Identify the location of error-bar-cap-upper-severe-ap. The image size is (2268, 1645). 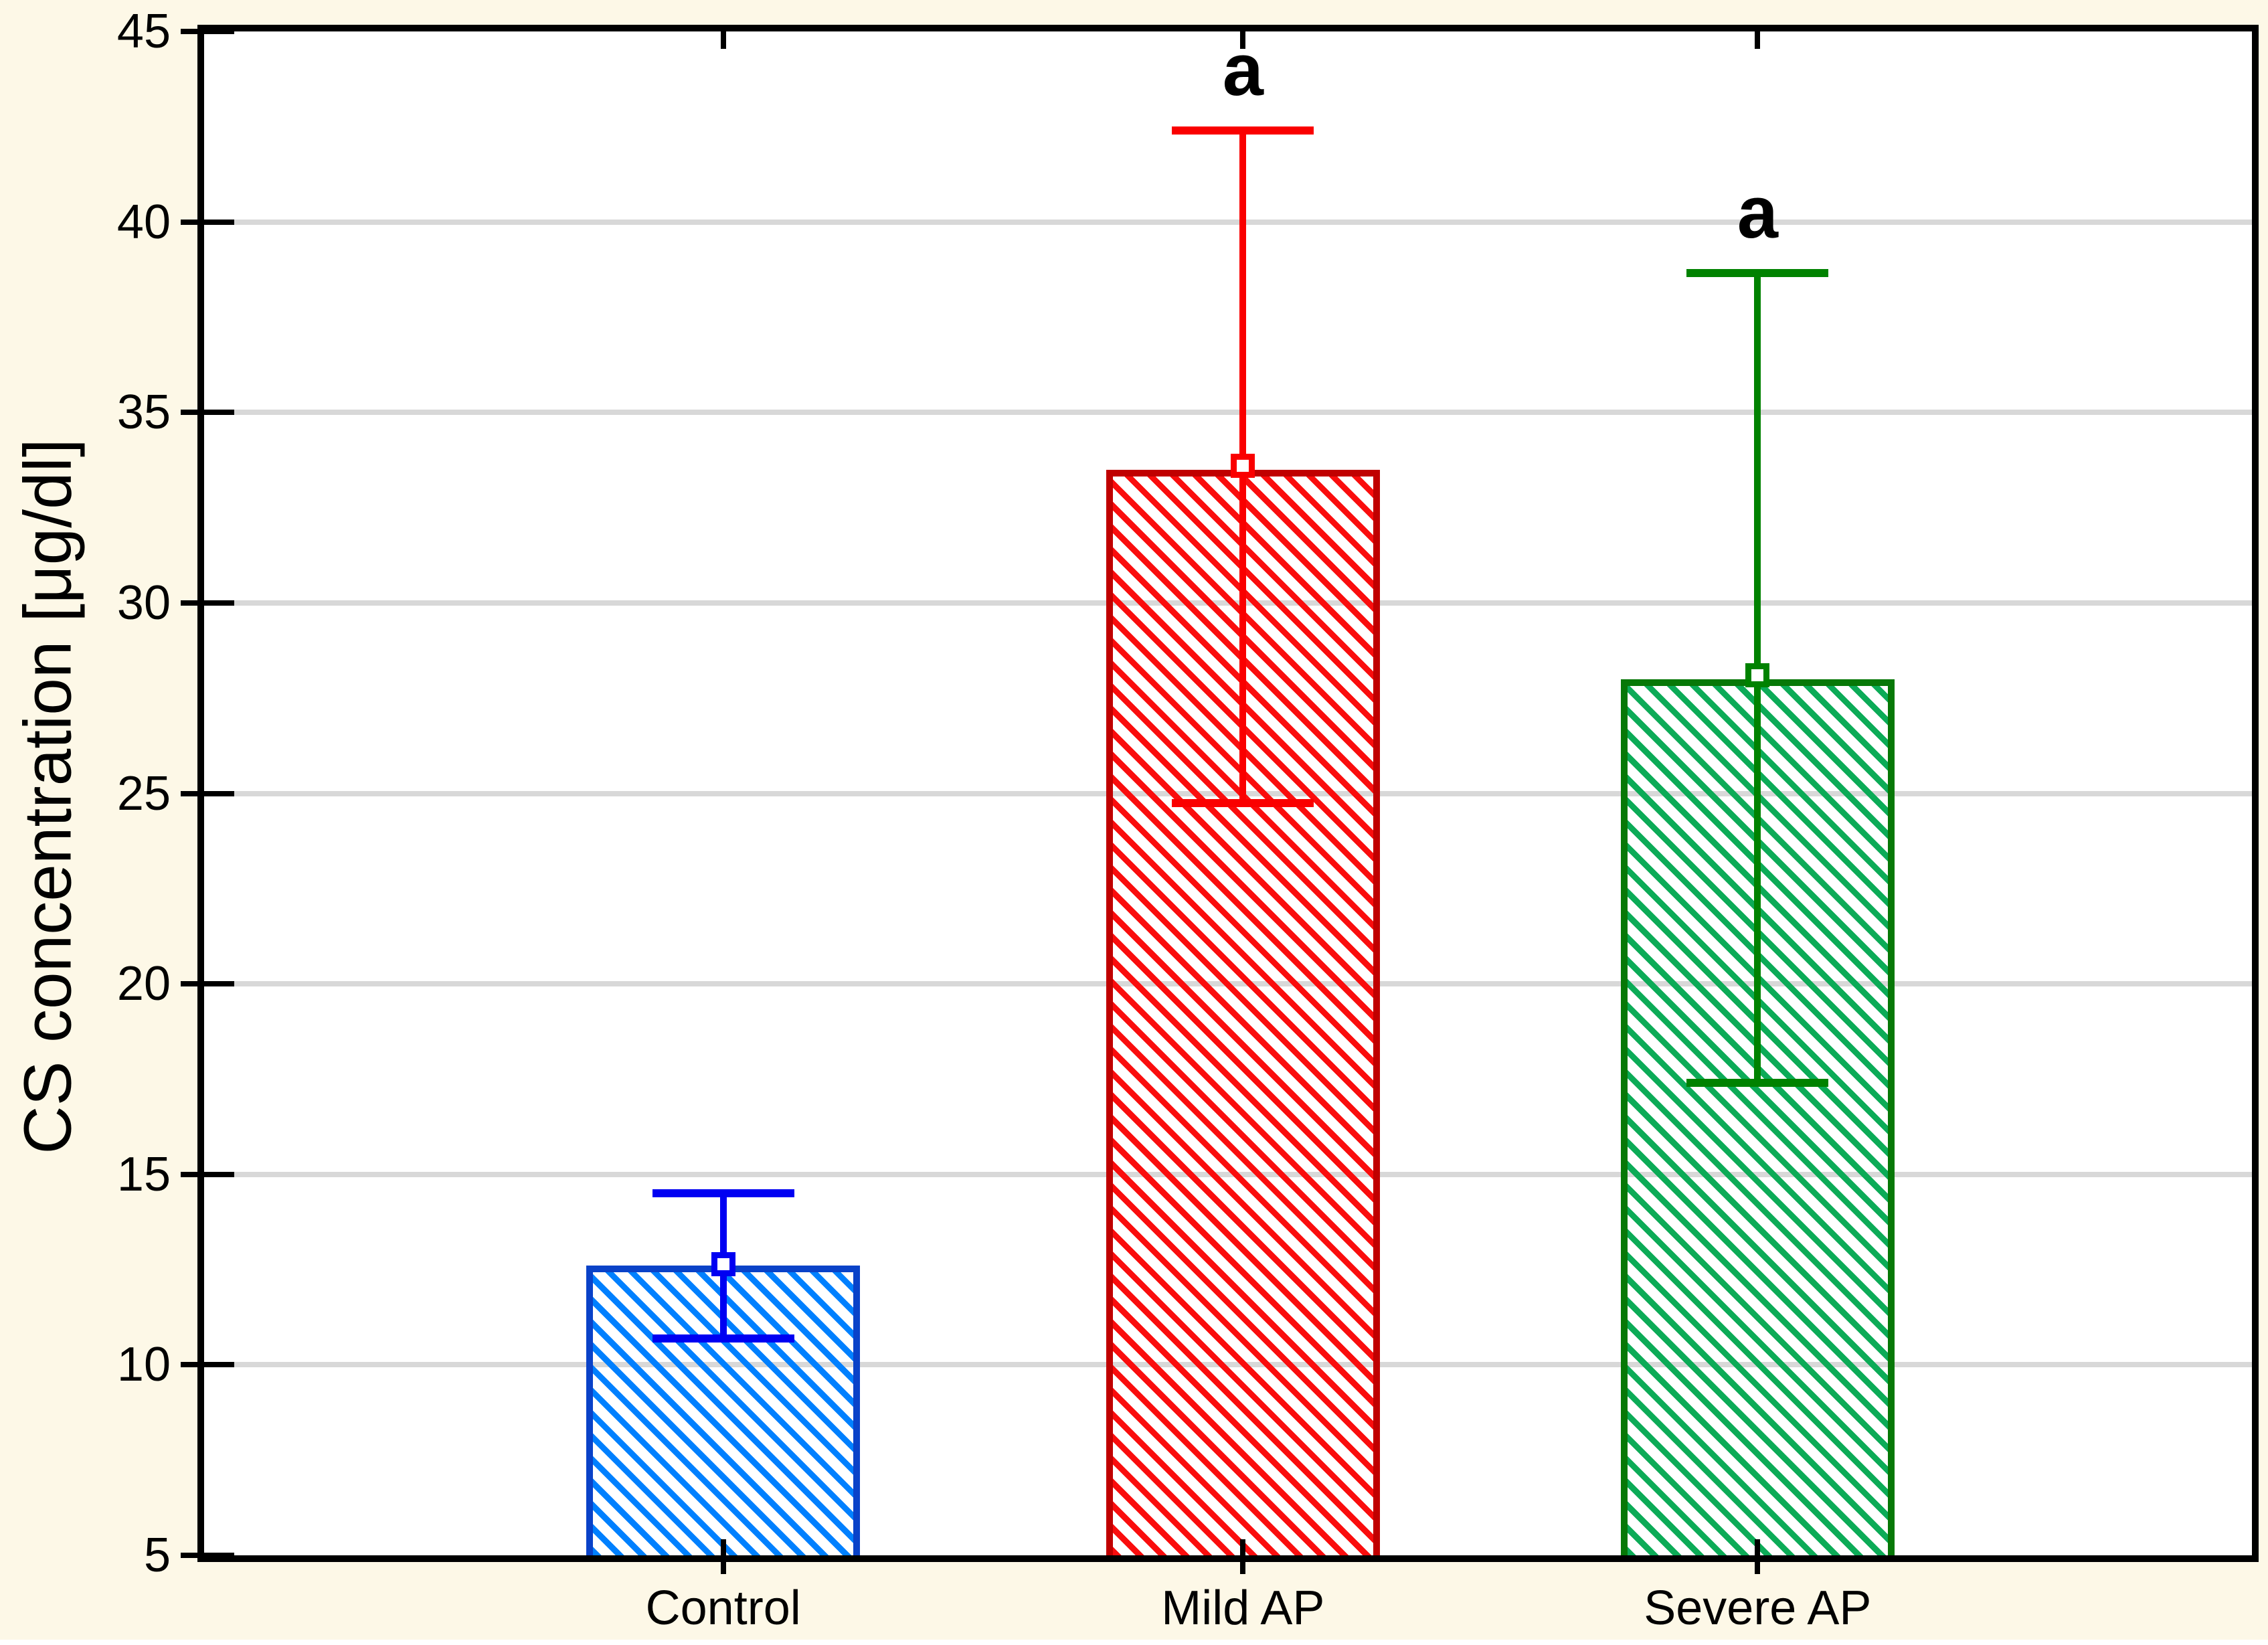
(1757, 273).